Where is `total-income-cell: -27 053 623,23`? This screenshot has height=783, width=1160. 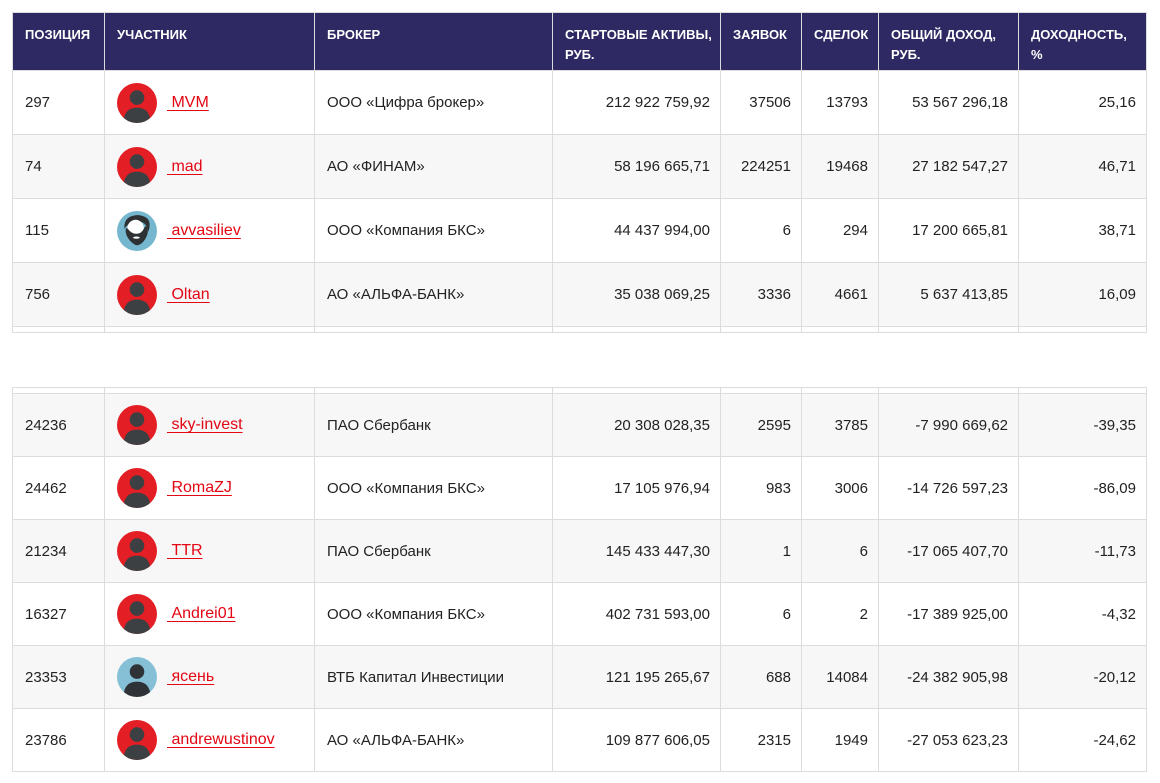
total-income-cell: -27 053 623,23 is located at coordinates (948, 740).